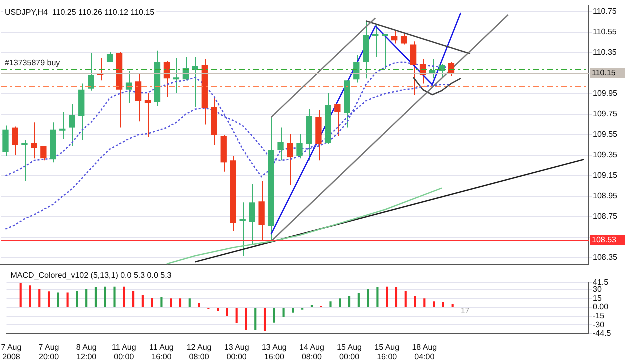 The width and height of the screenshot is (625, 363). What do you see at coordinates (49, 352) in the screenshot?
I see `x-tick-label: 7 Aug 20:00` at bounding box center [49, 352].